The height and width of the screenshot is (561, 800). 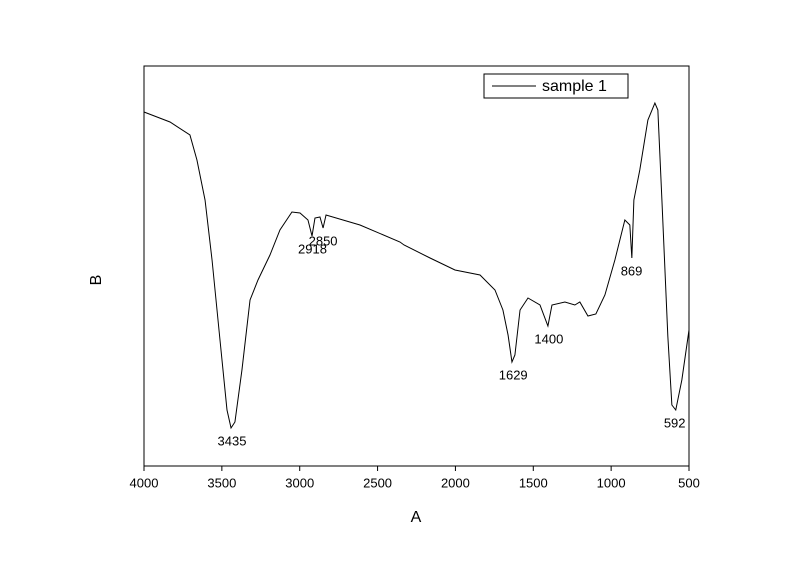 What do you see at coordinates (455, 482) in the screenshot?
I see `x-tick-label: 2000` at bounding box center [455, 482].